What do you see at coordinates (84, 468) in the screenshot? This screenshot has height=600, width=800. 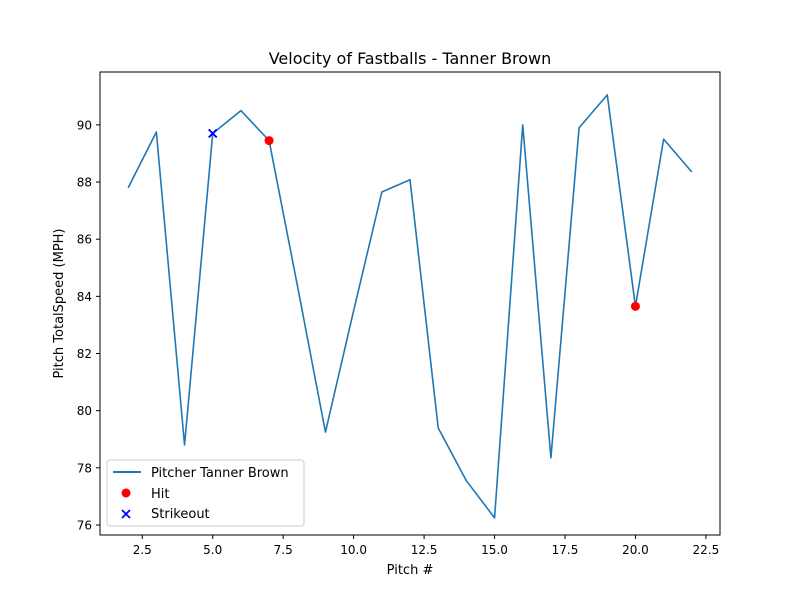 I see `y-tick-label: 78` at bounding box center [84, 468].